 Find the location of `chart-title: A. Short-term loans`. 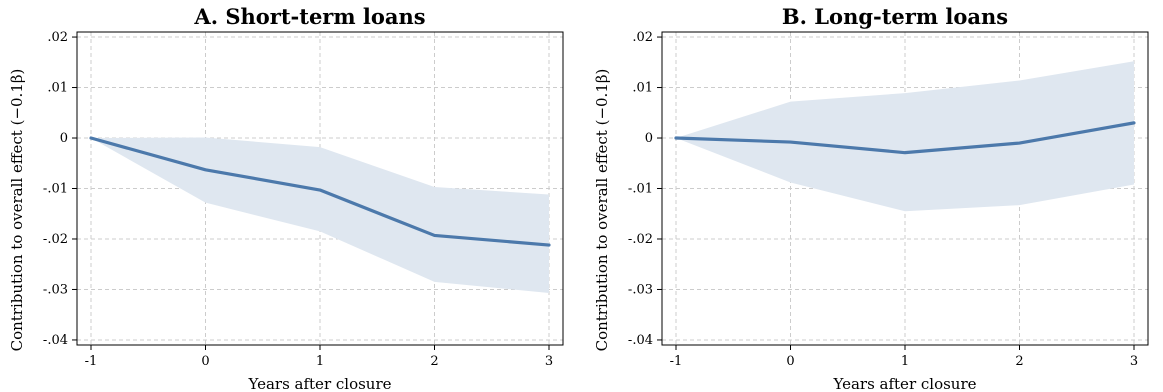

chart-title: A. Short-term loans is located at coordinates (309, 16).